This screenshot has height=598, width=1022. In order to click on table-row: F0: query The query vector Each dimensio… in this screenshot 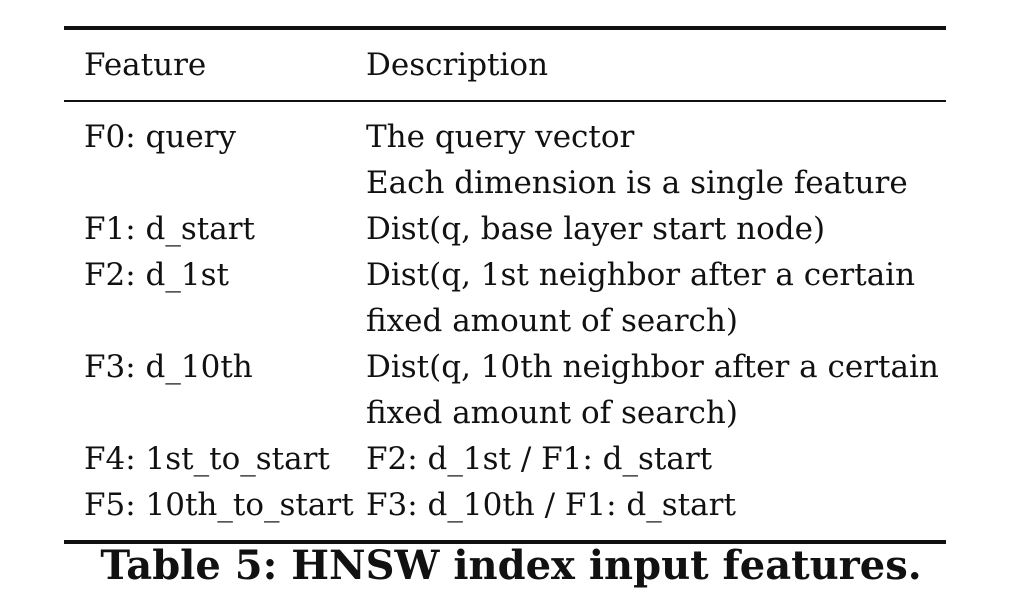, I will do `click(505, 160)`.